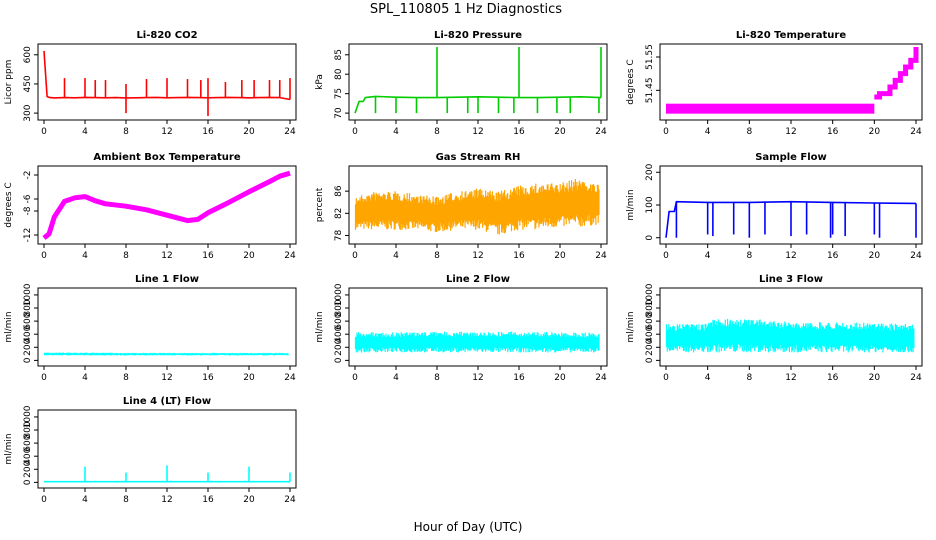 This screenshot has width=936, height=540. I want to click on panel-4: Gas Stream RH percent 0 4 8 12 16 20 24 78 82 86, so click(461, 206).